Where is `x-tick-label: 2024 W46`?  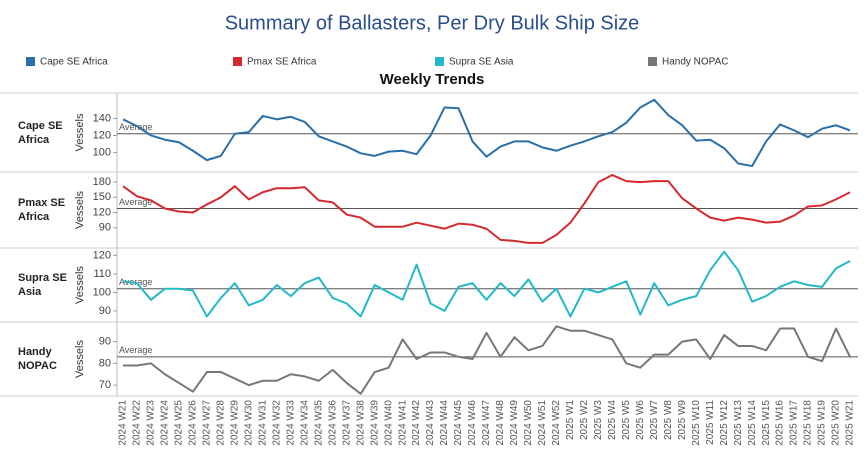 x-tick-label: 2024 W46 is located at coordinates (472, 423).